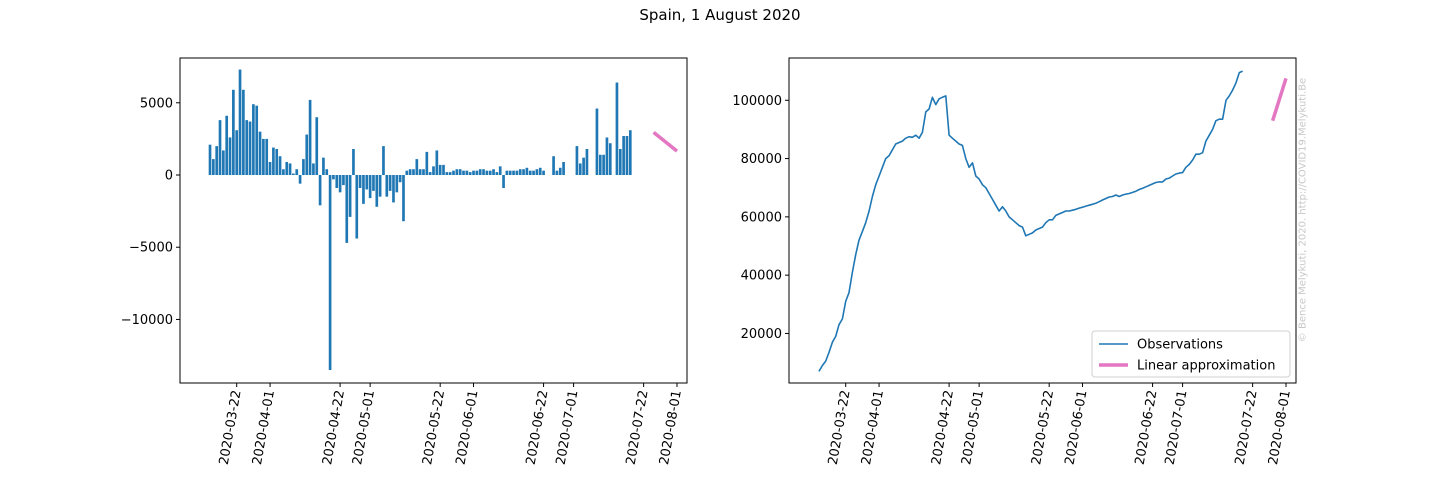  Describe the element at coordinates (147, 320) in the screenshot. I see `y-tick-label: −10000` at that location.